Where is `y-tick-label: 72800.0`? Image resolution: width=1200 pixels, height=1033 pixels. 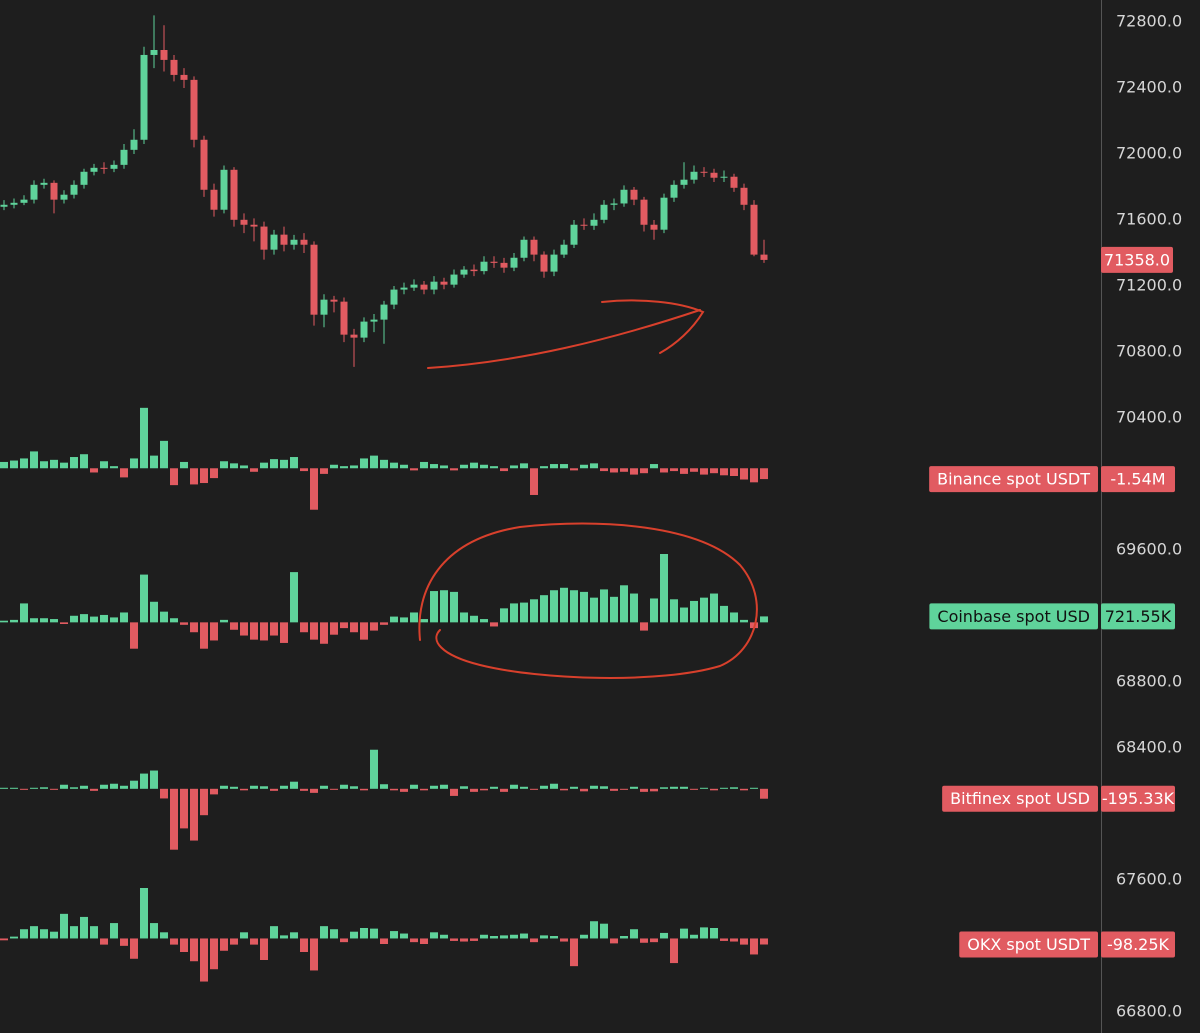
y-tick-label: 72800.0 is located at coordinates (1149, 20).